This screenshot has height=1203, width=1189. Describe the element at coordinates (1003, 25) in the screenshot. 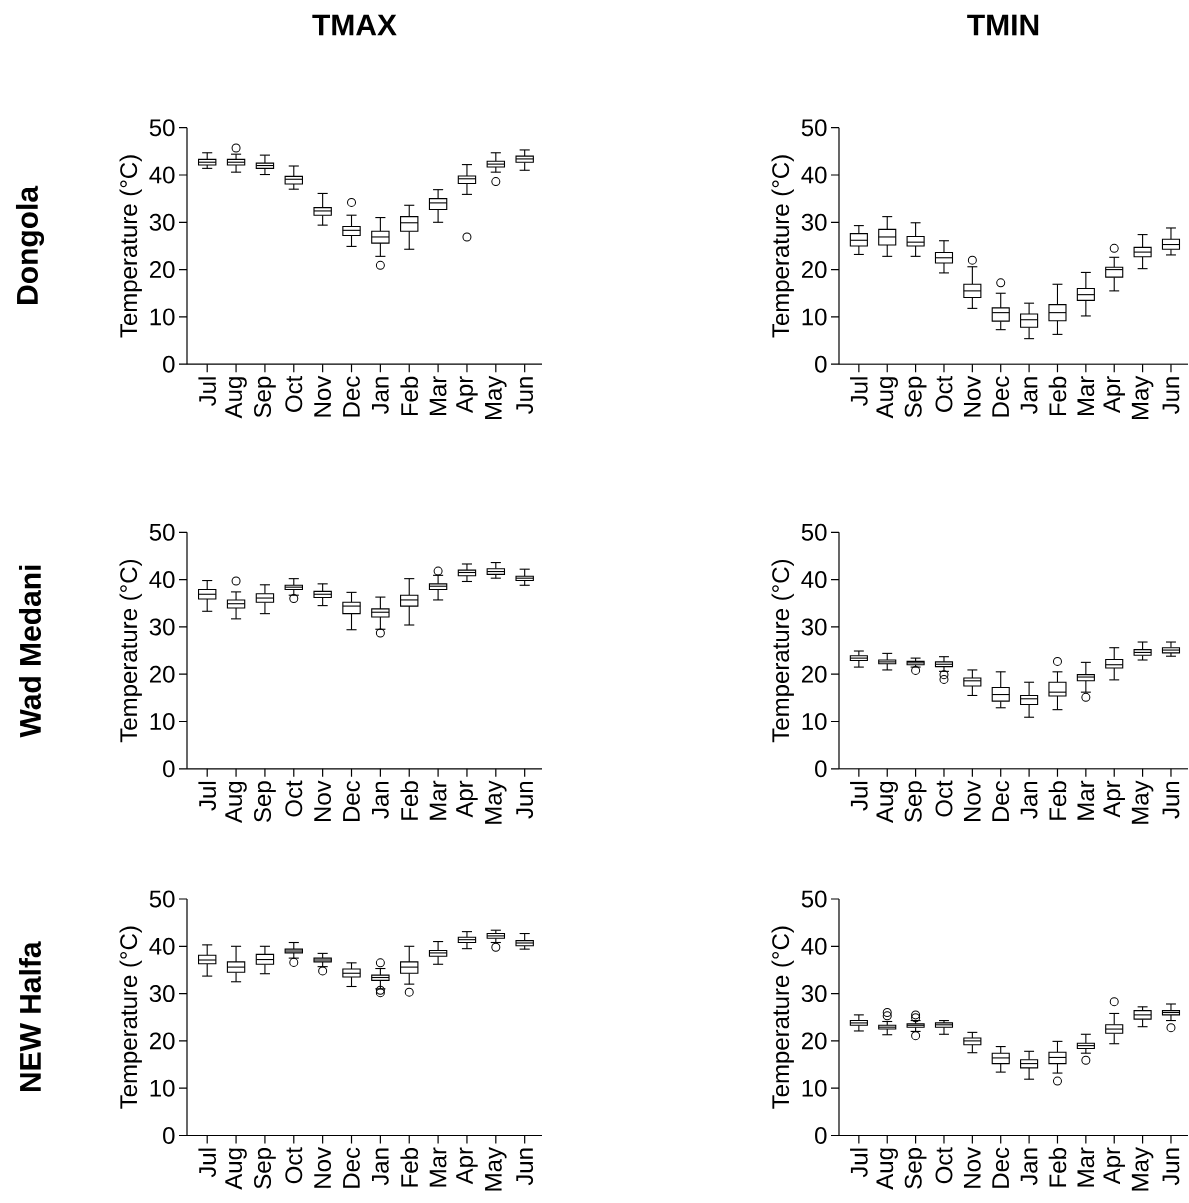

I see `chart-title: TMIN` at that location.